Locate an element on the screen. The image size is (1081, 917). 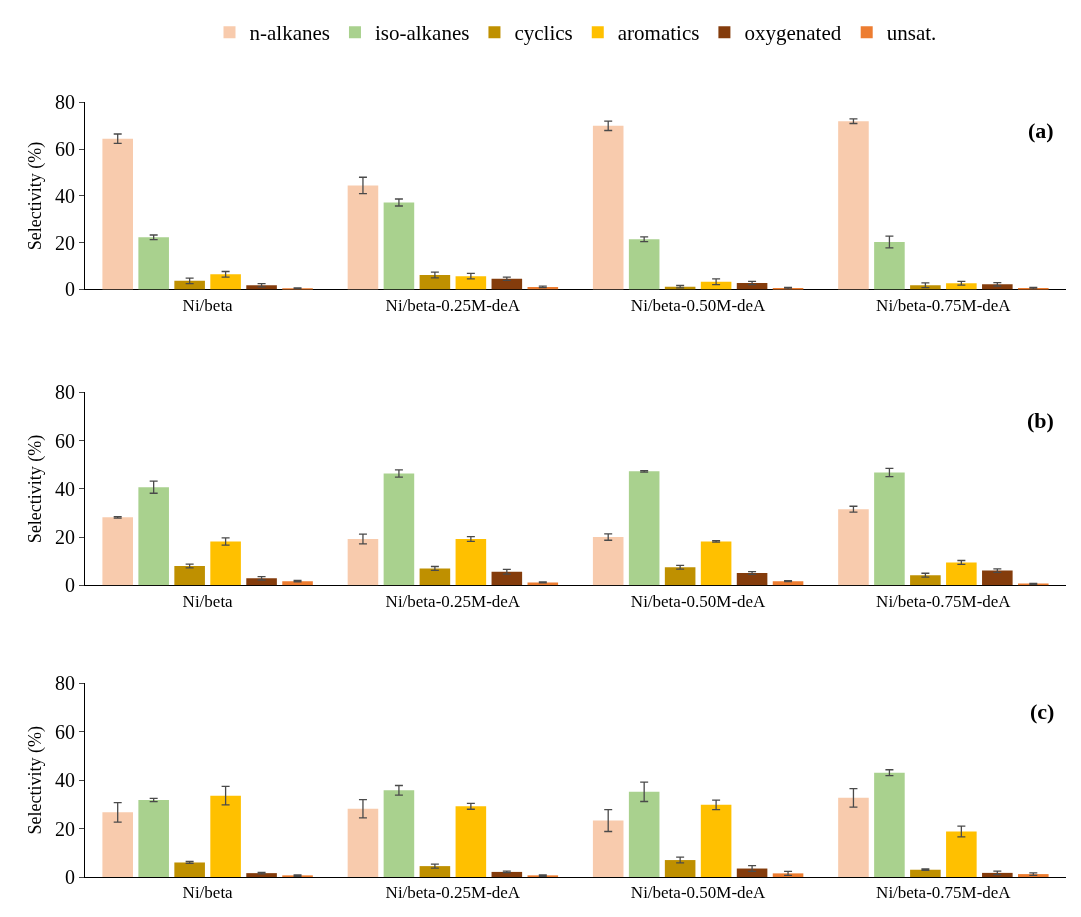
legend-label: unsat. is located at coordinates (911, 33).